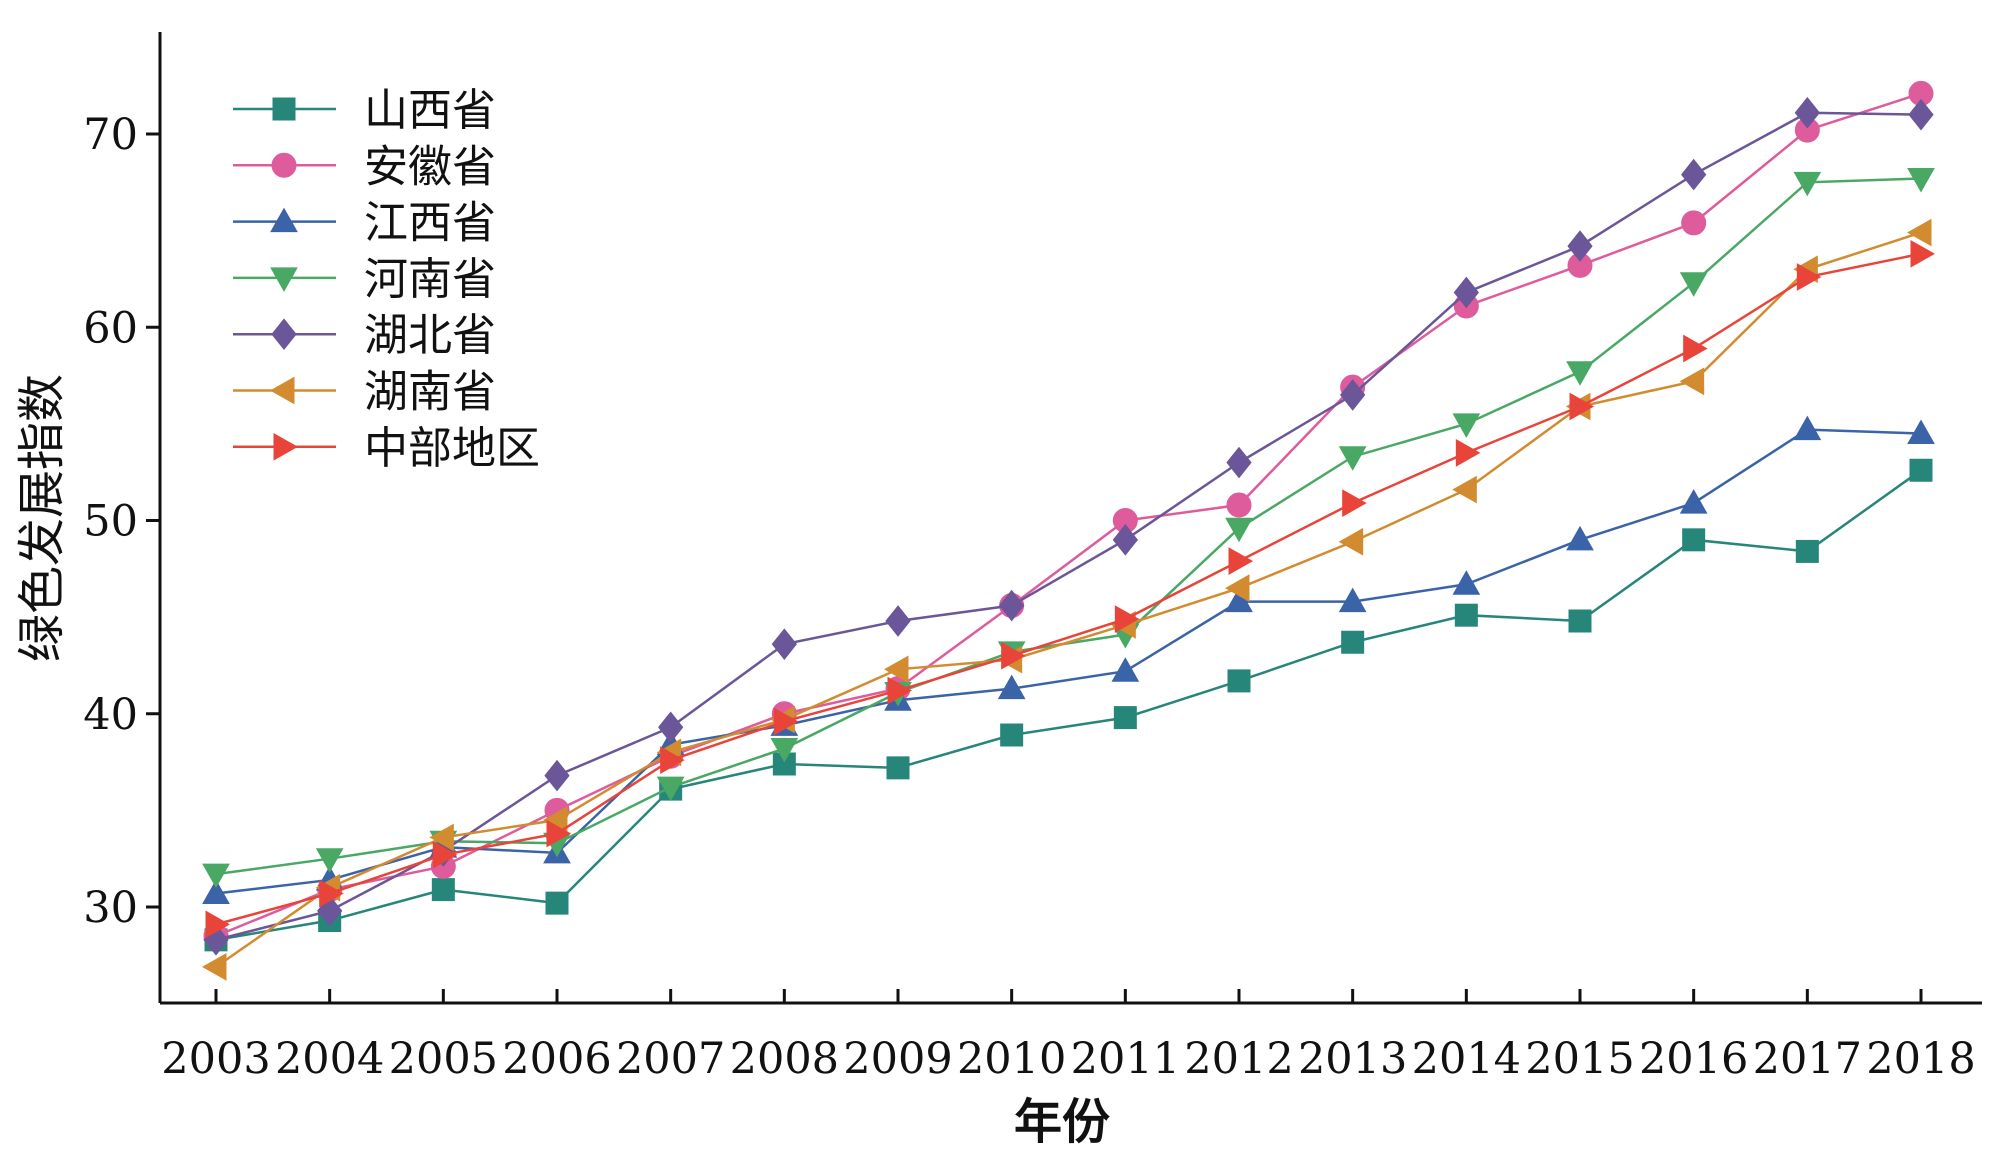 This screenshot has width=2008, height=1168. I want to click on legend-item: 湖南省, so click(364, 392).